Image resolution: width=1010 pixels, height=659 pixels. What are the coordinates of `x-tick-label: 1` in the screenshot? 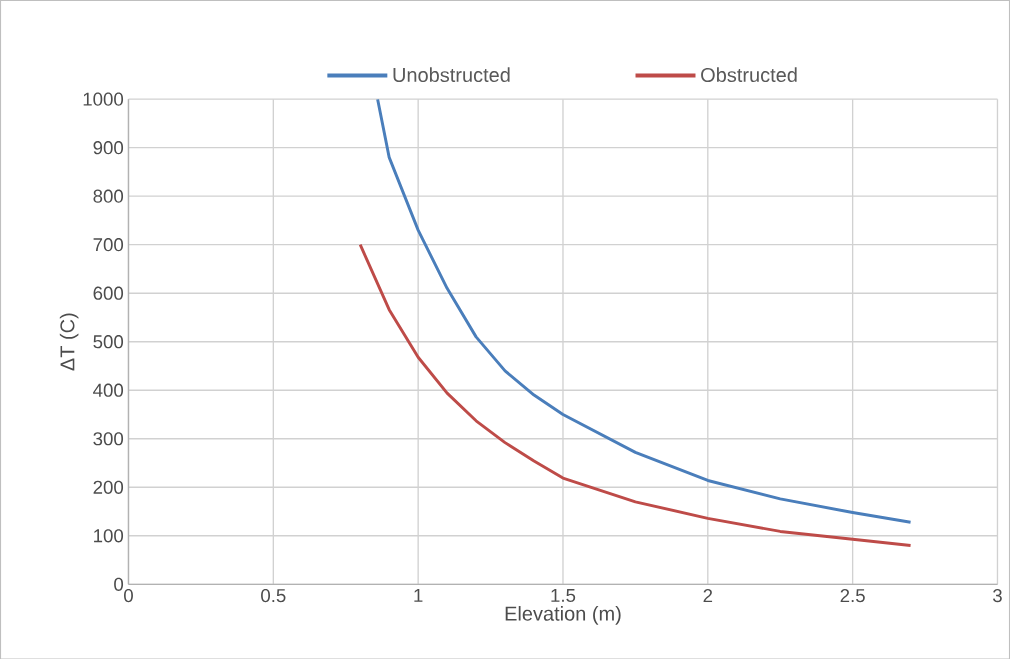 It's located at (418, 595).